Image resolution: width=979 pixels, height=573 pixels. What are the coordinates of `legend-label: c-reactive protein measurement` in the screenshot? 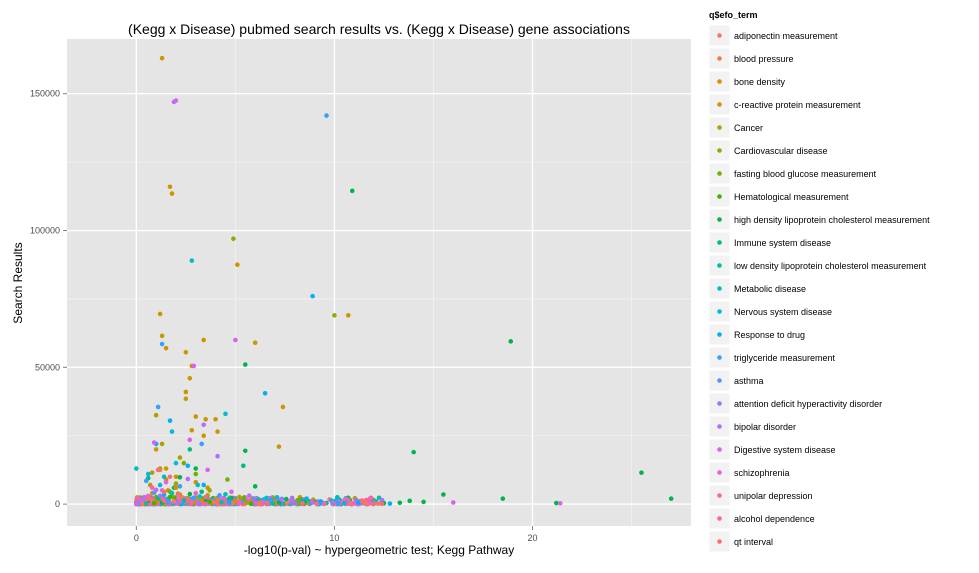 It's located at (797, 105).